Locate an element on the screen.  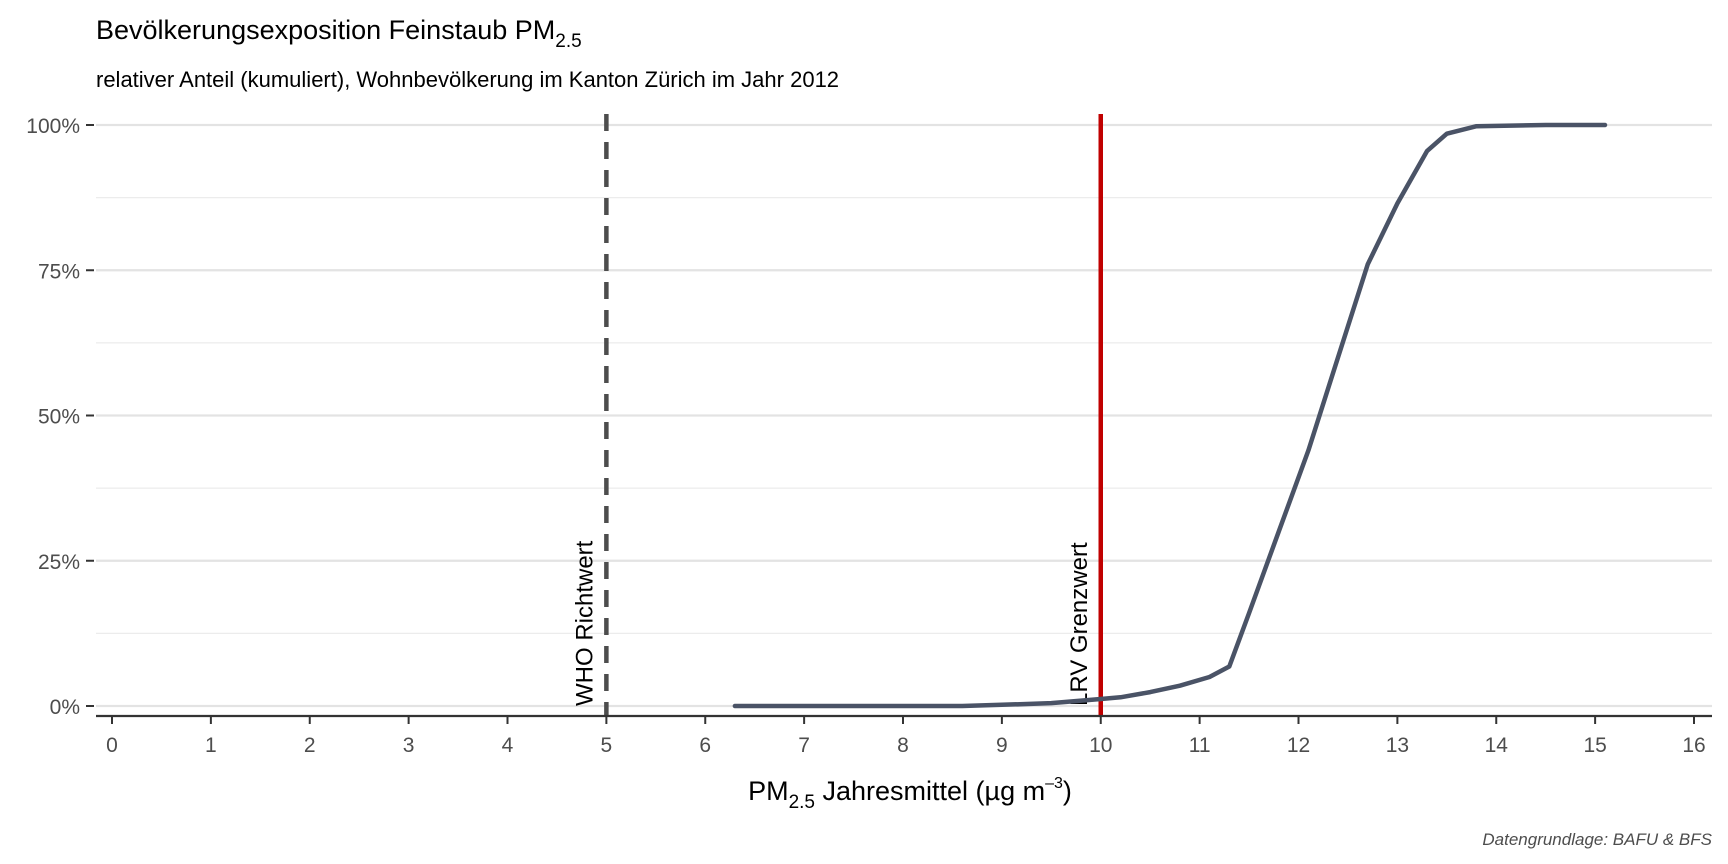
x-axis-tick-label: 15 is located at coordinates (1594, 745).